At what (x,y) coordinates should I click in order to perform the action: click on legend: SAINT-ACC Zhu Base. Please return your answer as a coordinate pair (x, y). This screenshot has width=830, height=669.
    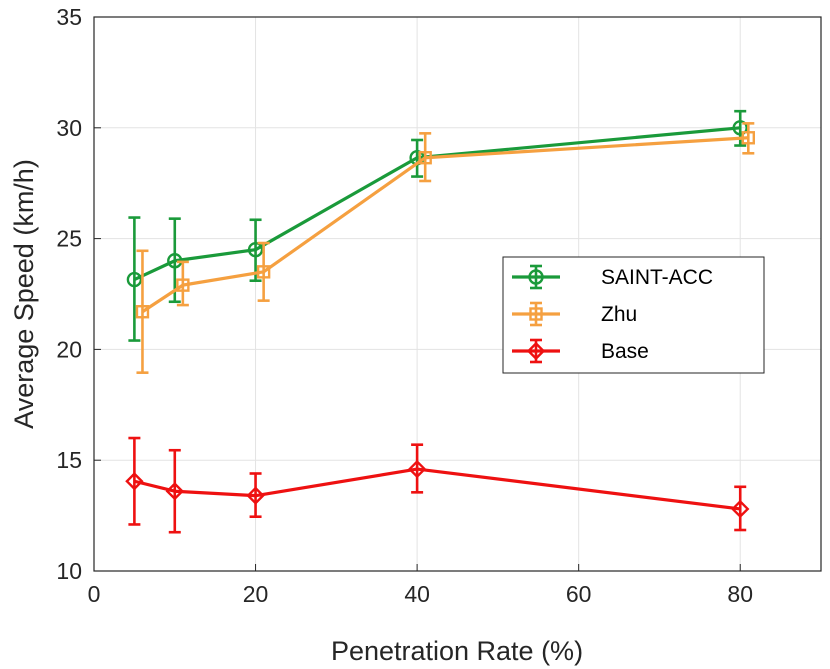
    Looking at the image, I should click on (633, 315).